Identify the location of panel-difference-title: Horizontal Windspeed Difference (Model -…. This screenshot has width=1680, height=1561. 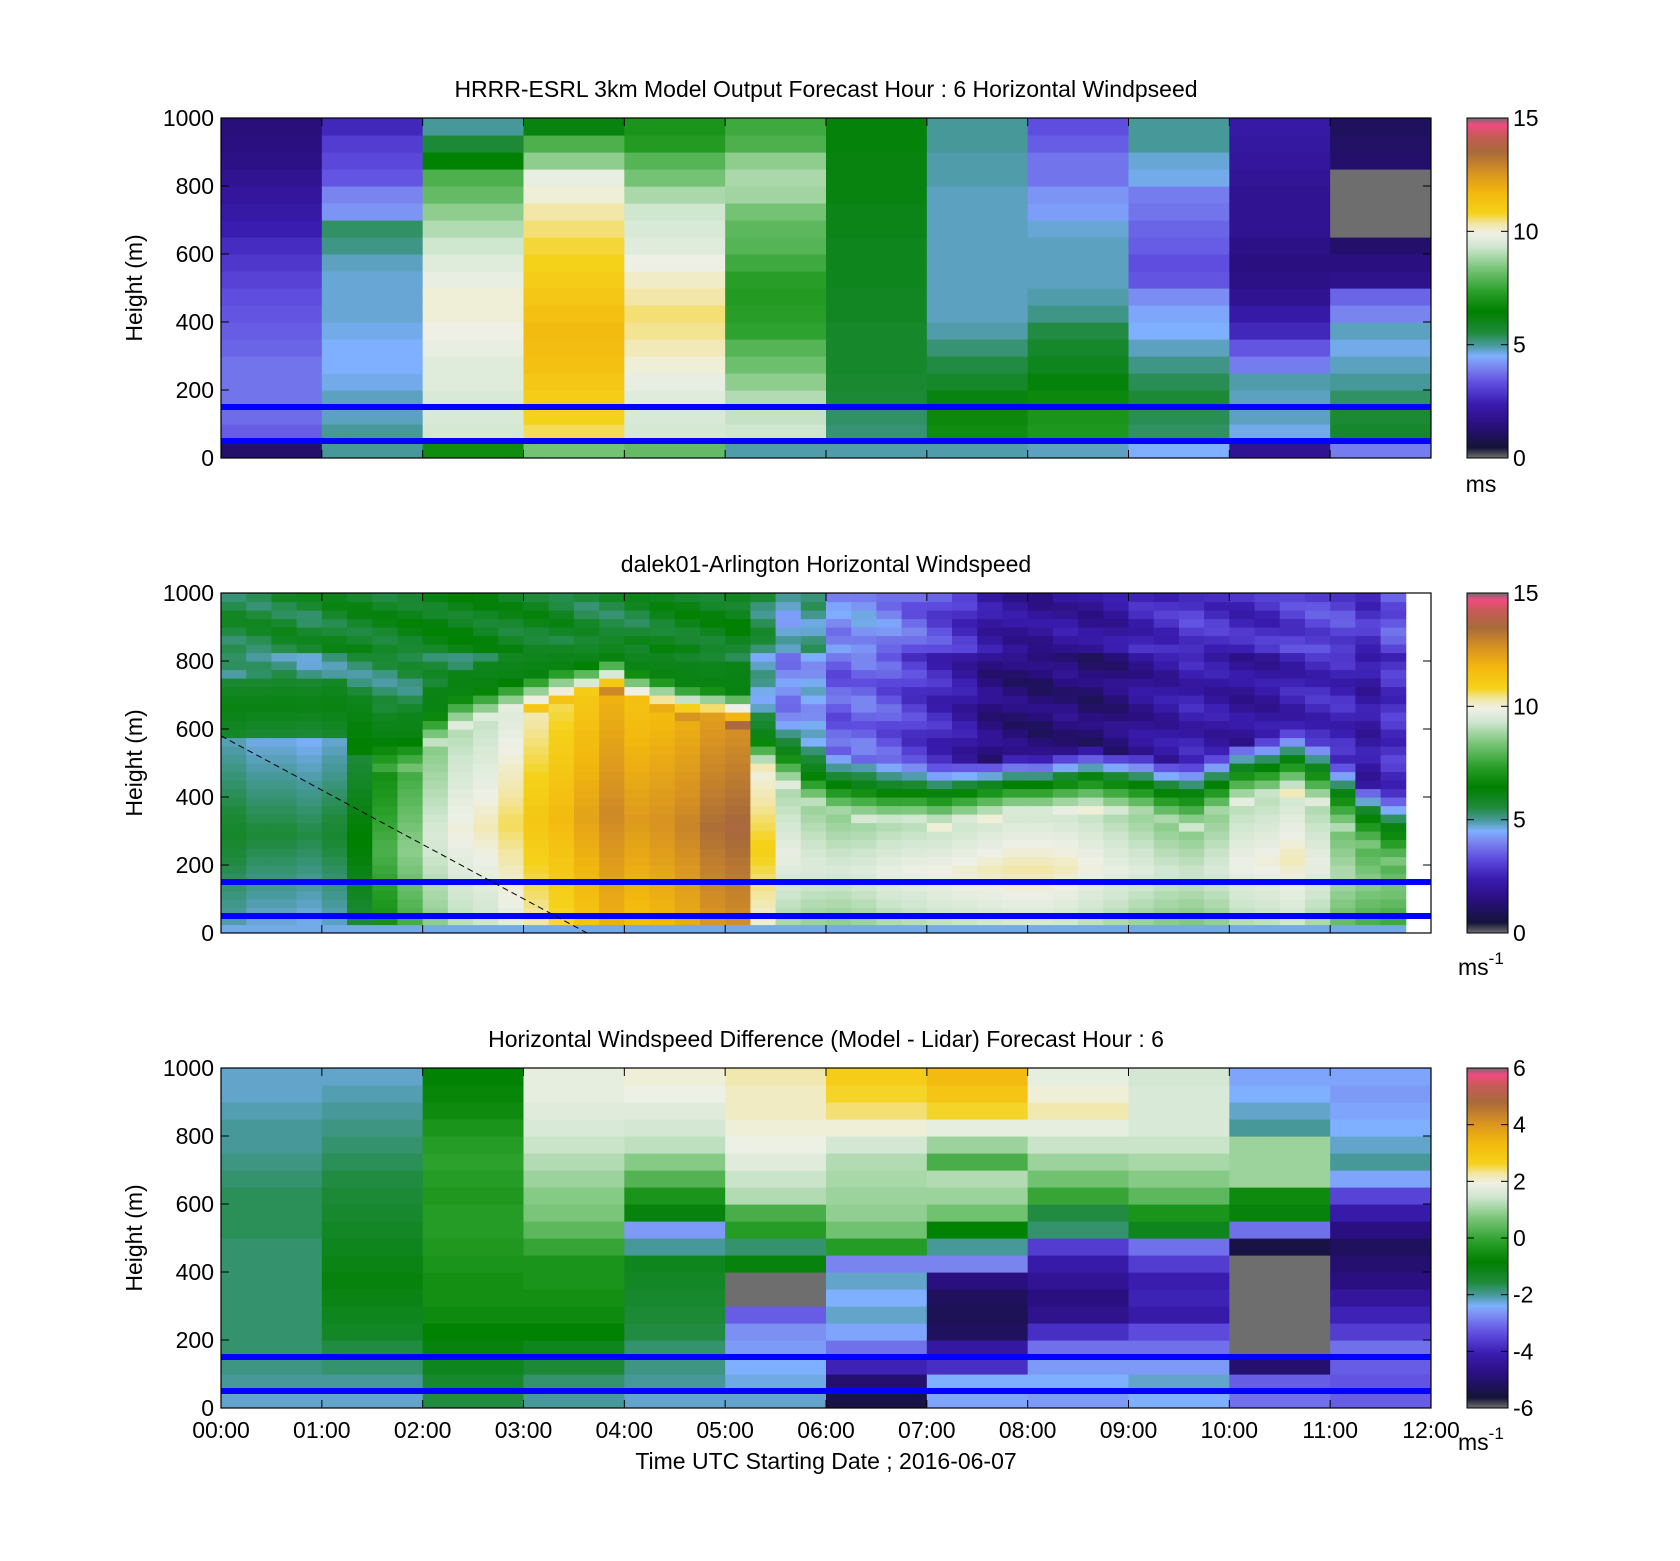
(826, 1039).